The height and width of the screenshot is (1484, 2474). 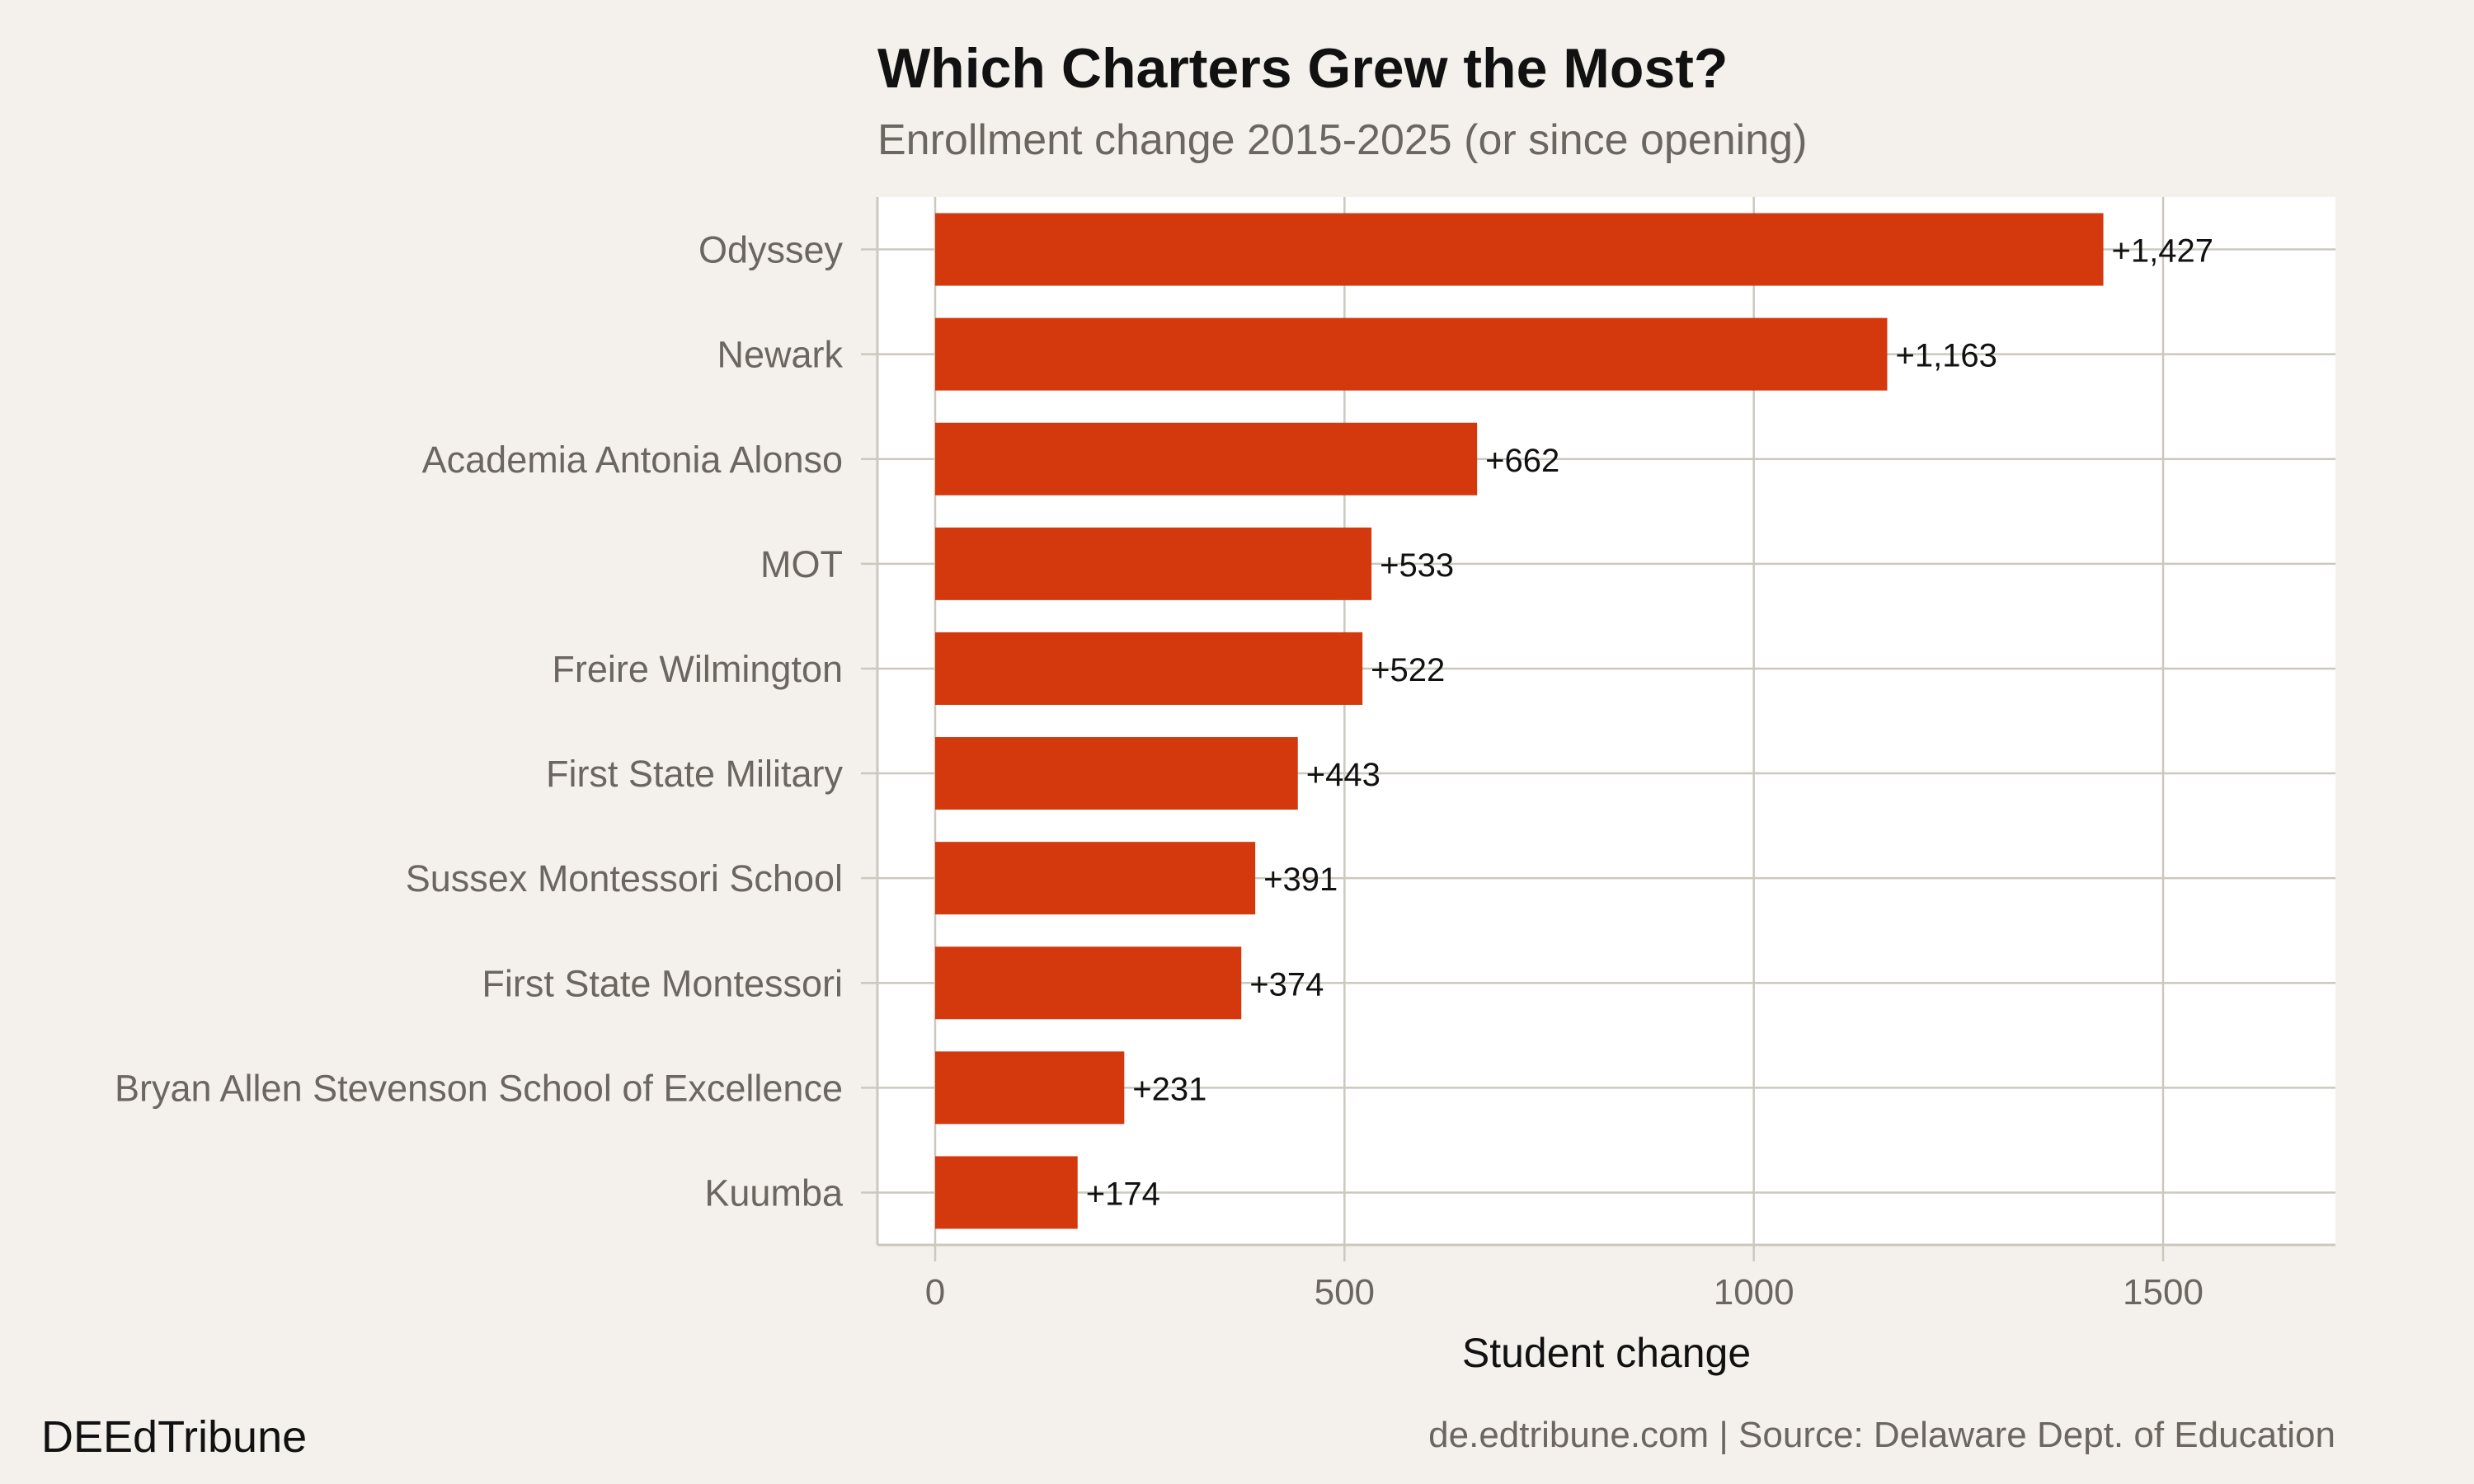 I want to click on brand-label: DEEdTribune, so click(x=174, y=1437).